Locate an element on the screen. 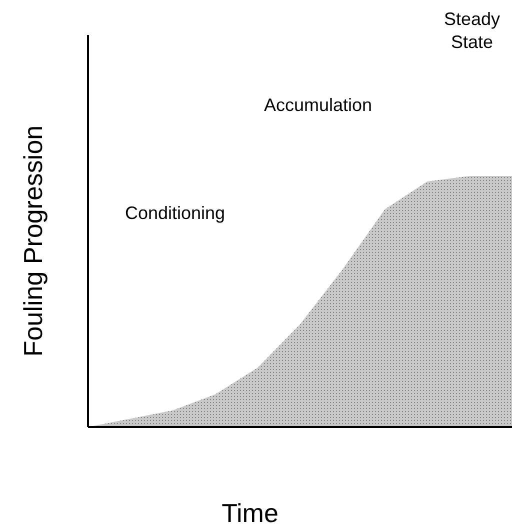  text: Steady State is located at coordinates (472, 30).